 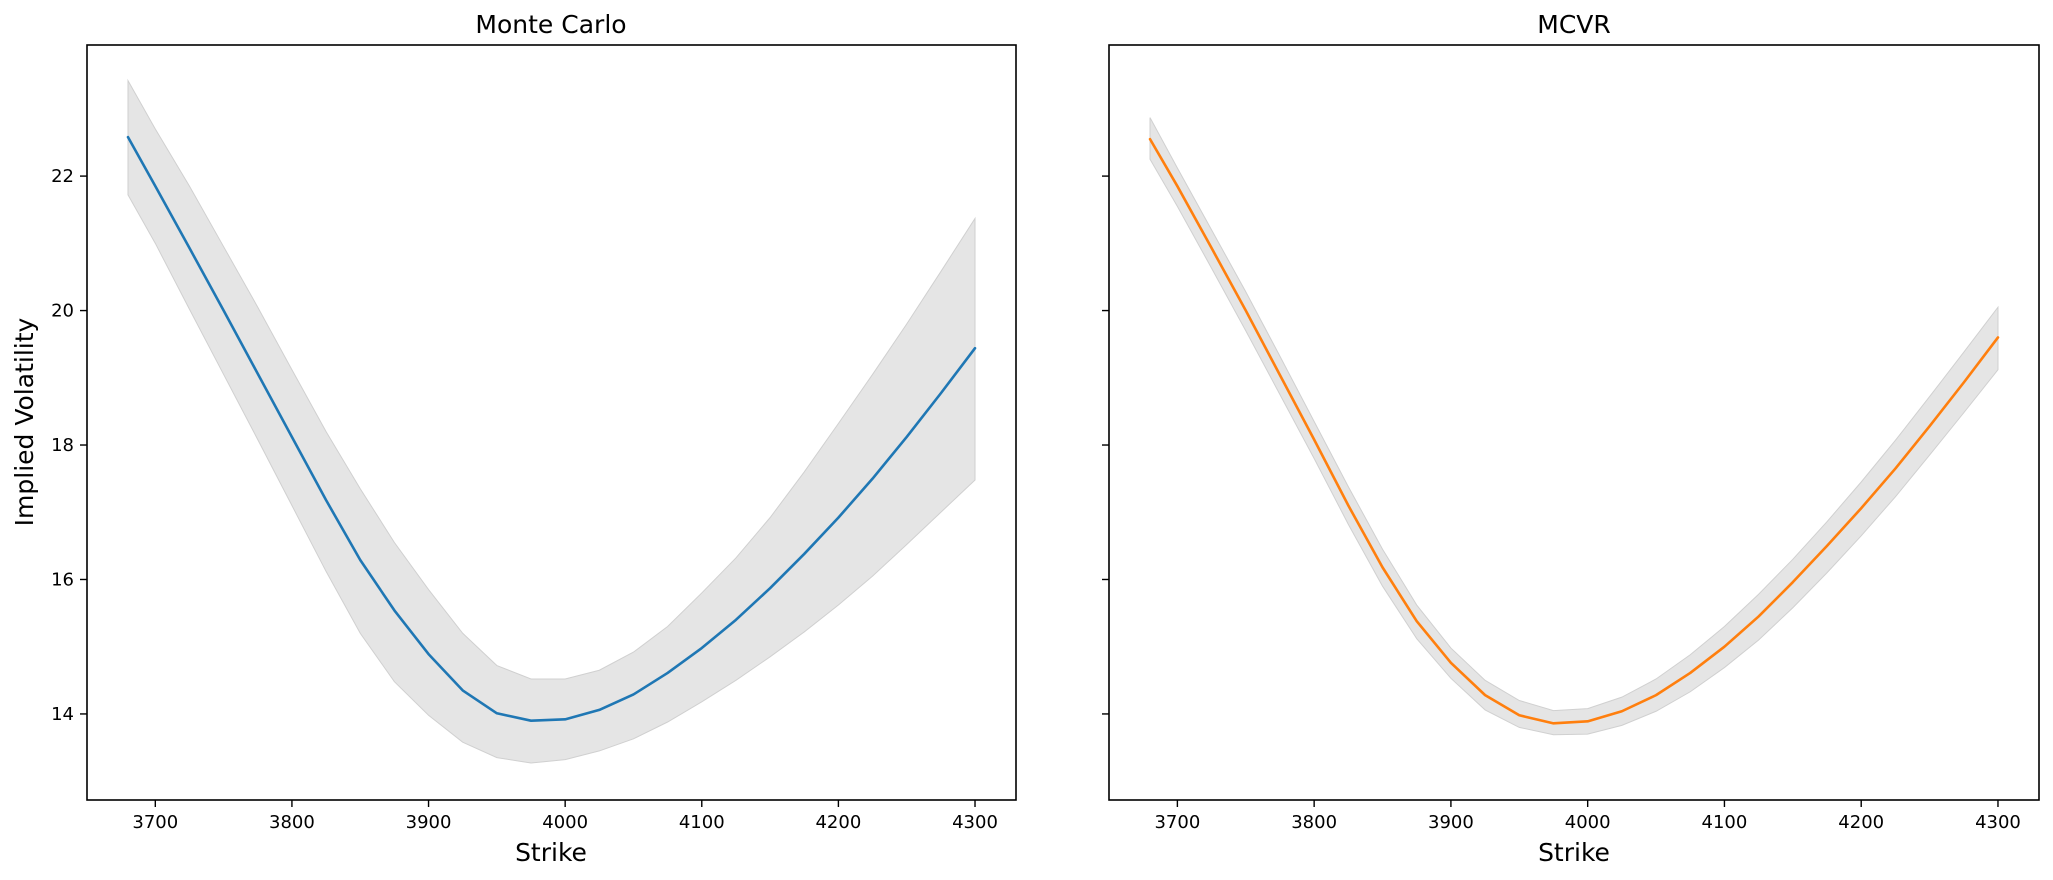 I want to click on monte-carlo-y-tick-label: 14, so click(x=62, y=714).